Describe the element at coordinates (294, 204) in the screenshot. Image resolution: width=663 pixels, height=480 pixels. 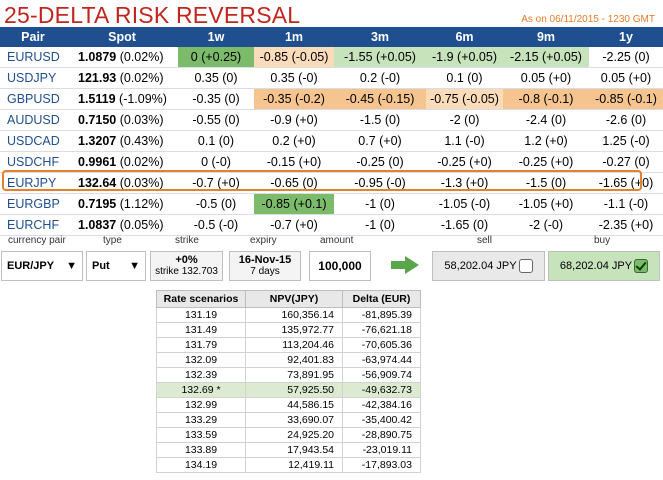
I see `rr-cell: -0.85 (+0.1)` at that location.